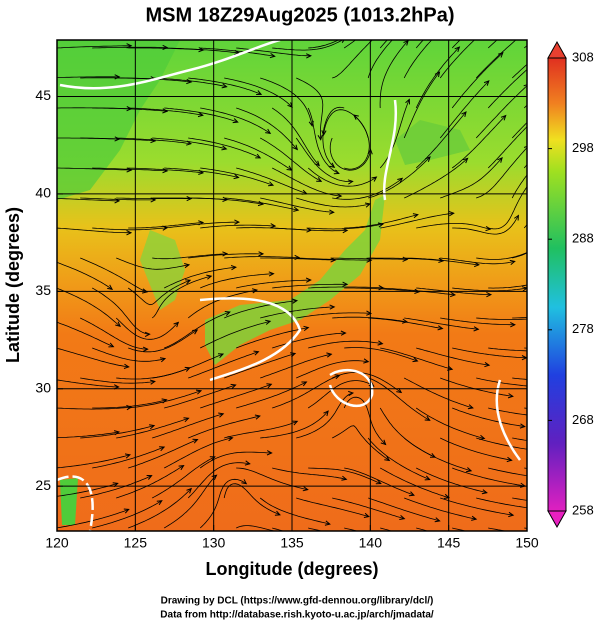 The image size is (599, 630). Describe the element at coordinates (13, 285) in the screenshot. I see `y-axis-label: Latitude (degrees)` at that location.